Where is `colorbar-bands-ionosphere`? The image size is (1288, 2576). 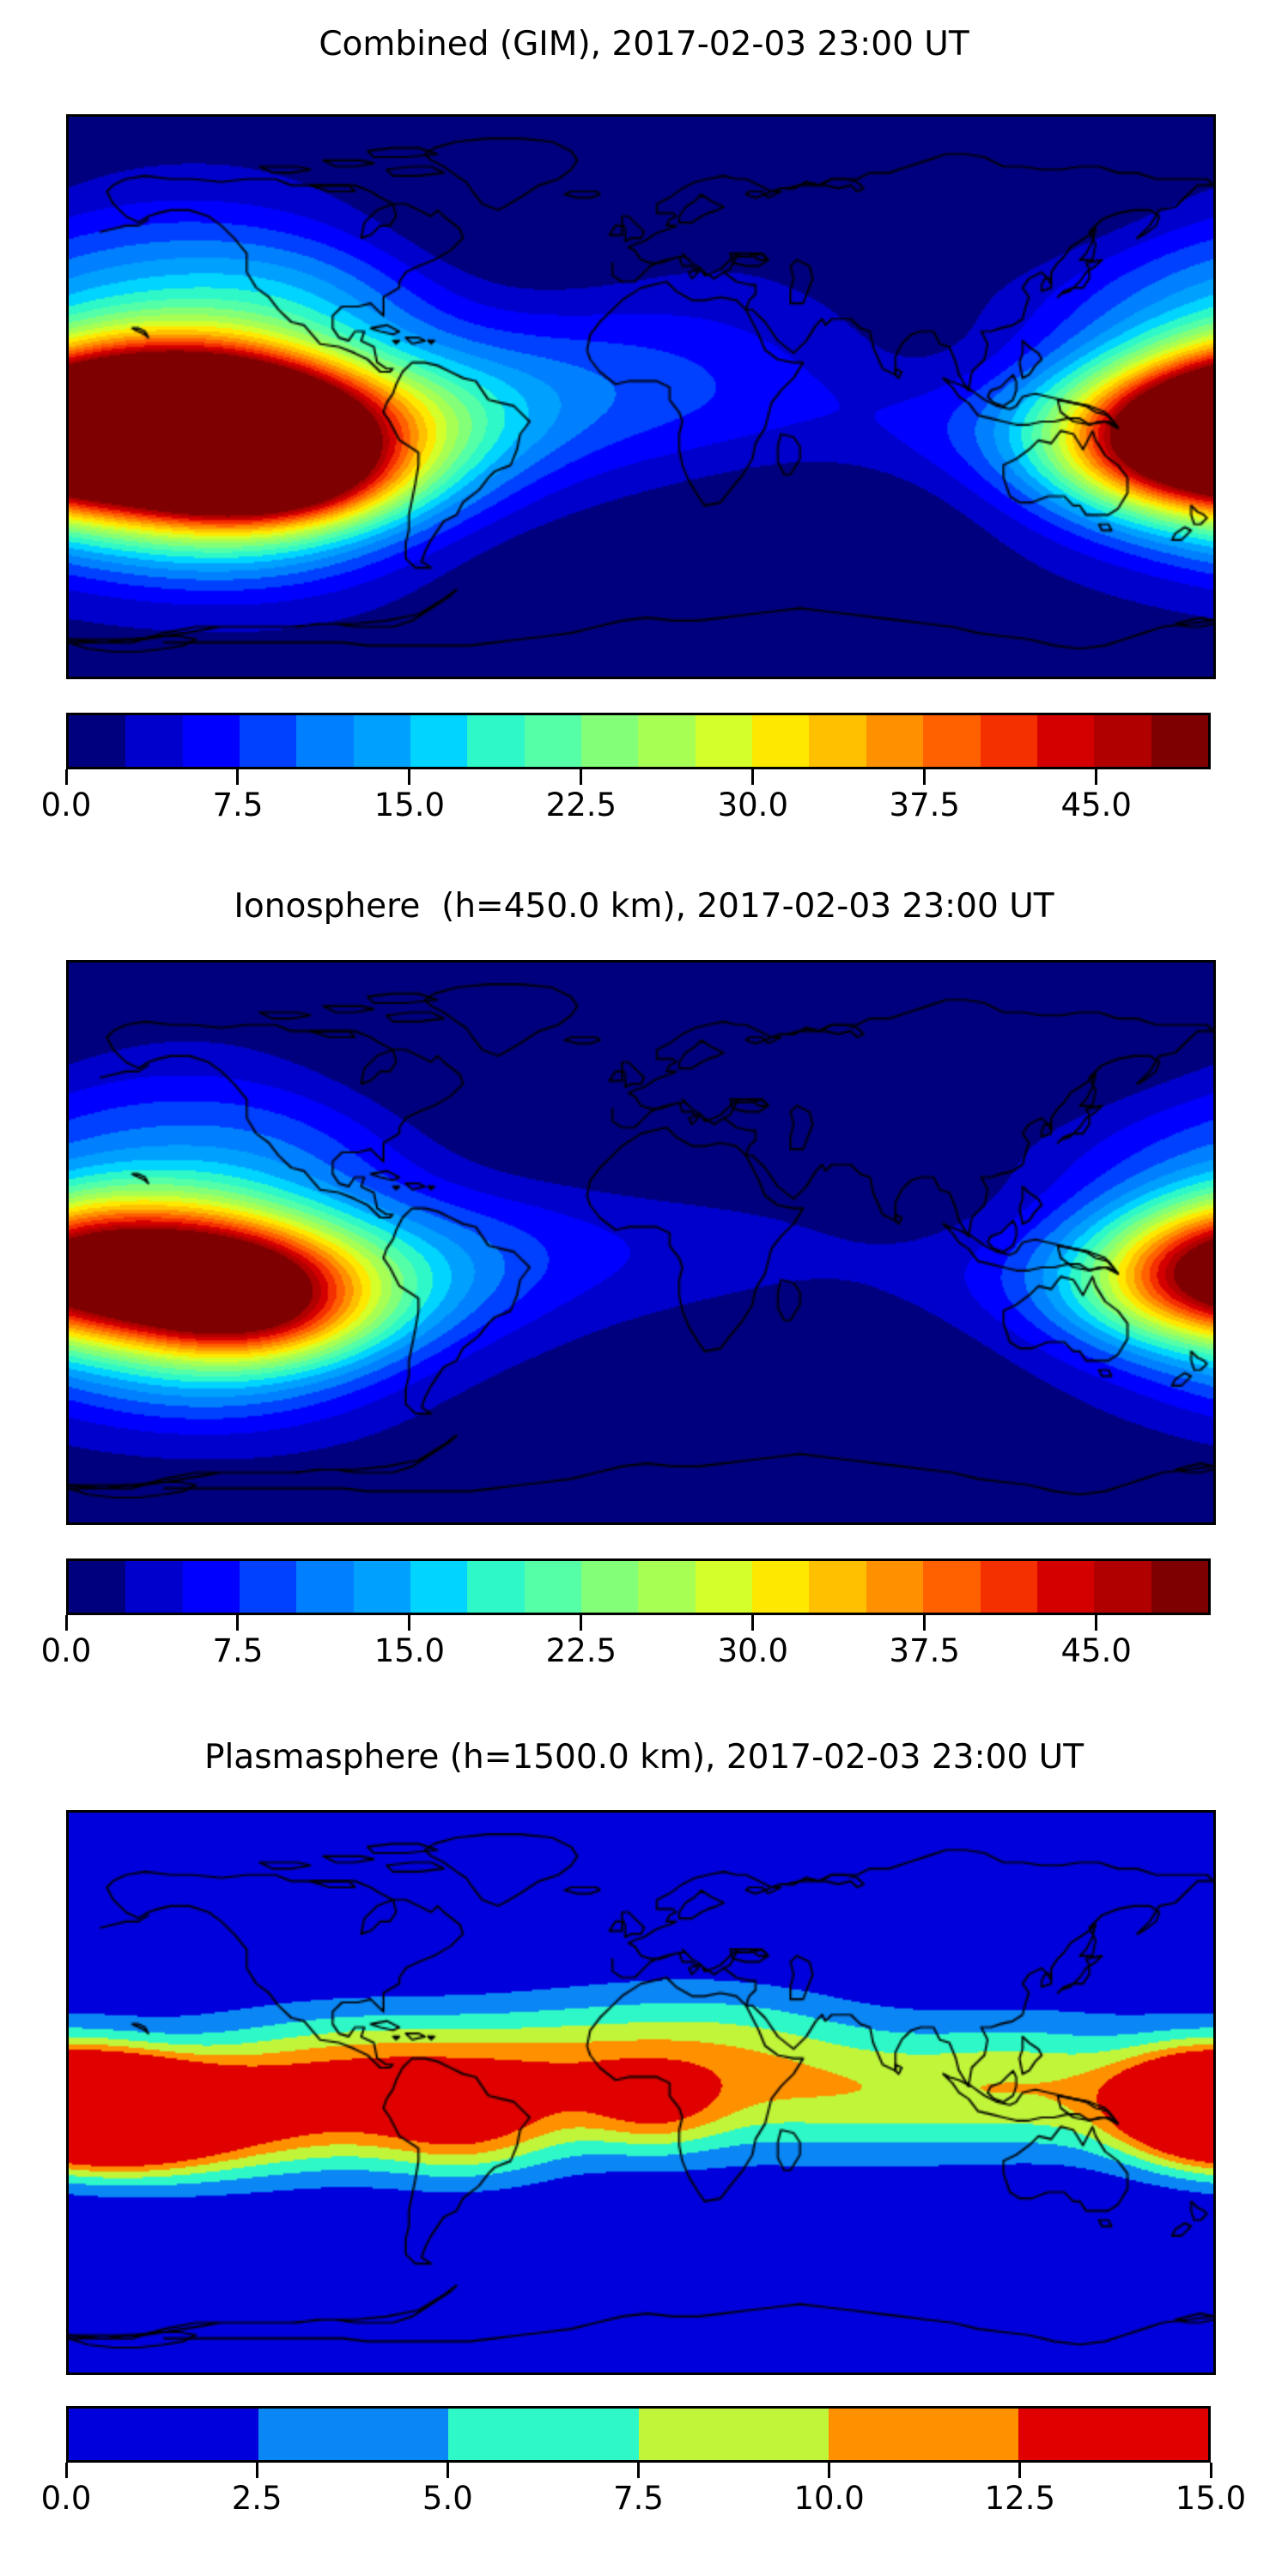 colorbar-bands-ionosphere is located at coordinates (638, 1587).